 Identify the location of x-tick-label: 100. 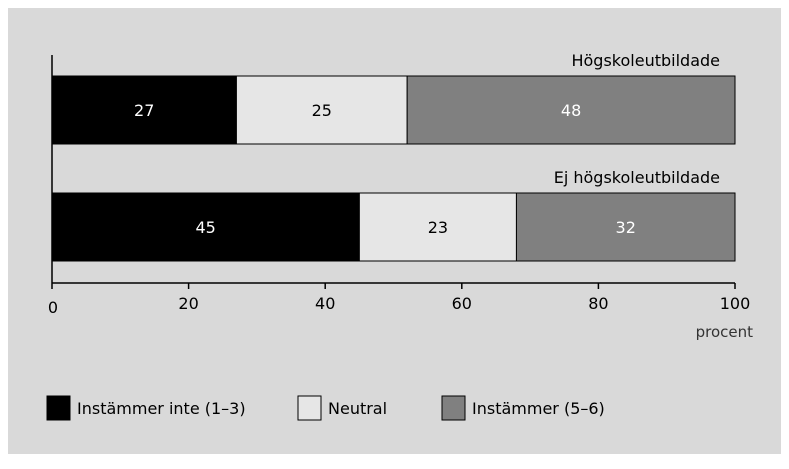
(735, 303).